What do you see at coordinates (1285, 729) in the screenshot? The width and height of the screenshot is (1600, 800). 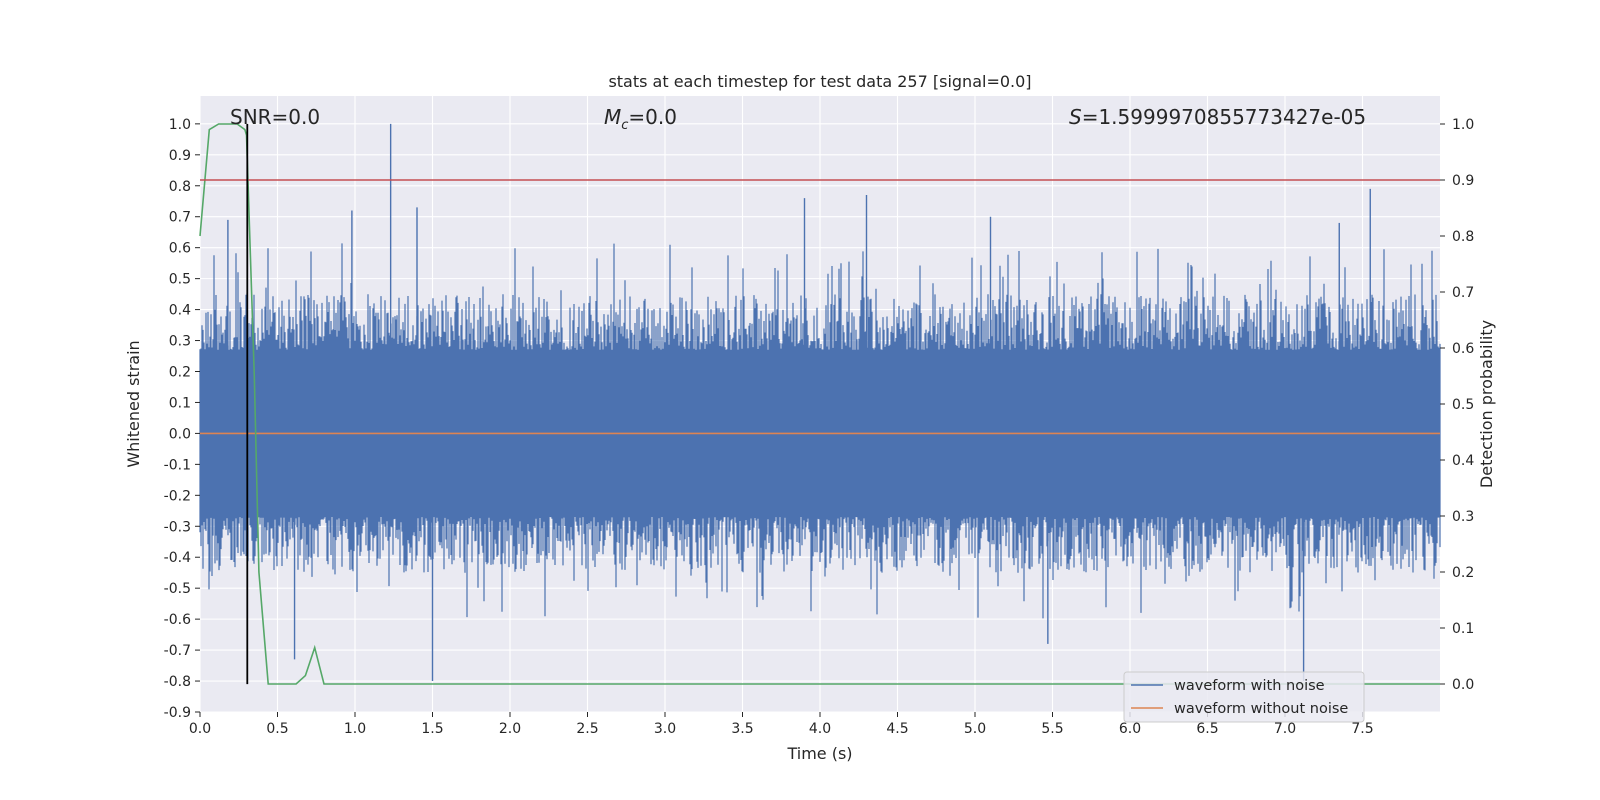 I see `x-tick-label: 7.0` at bounding box center [1285, 729].